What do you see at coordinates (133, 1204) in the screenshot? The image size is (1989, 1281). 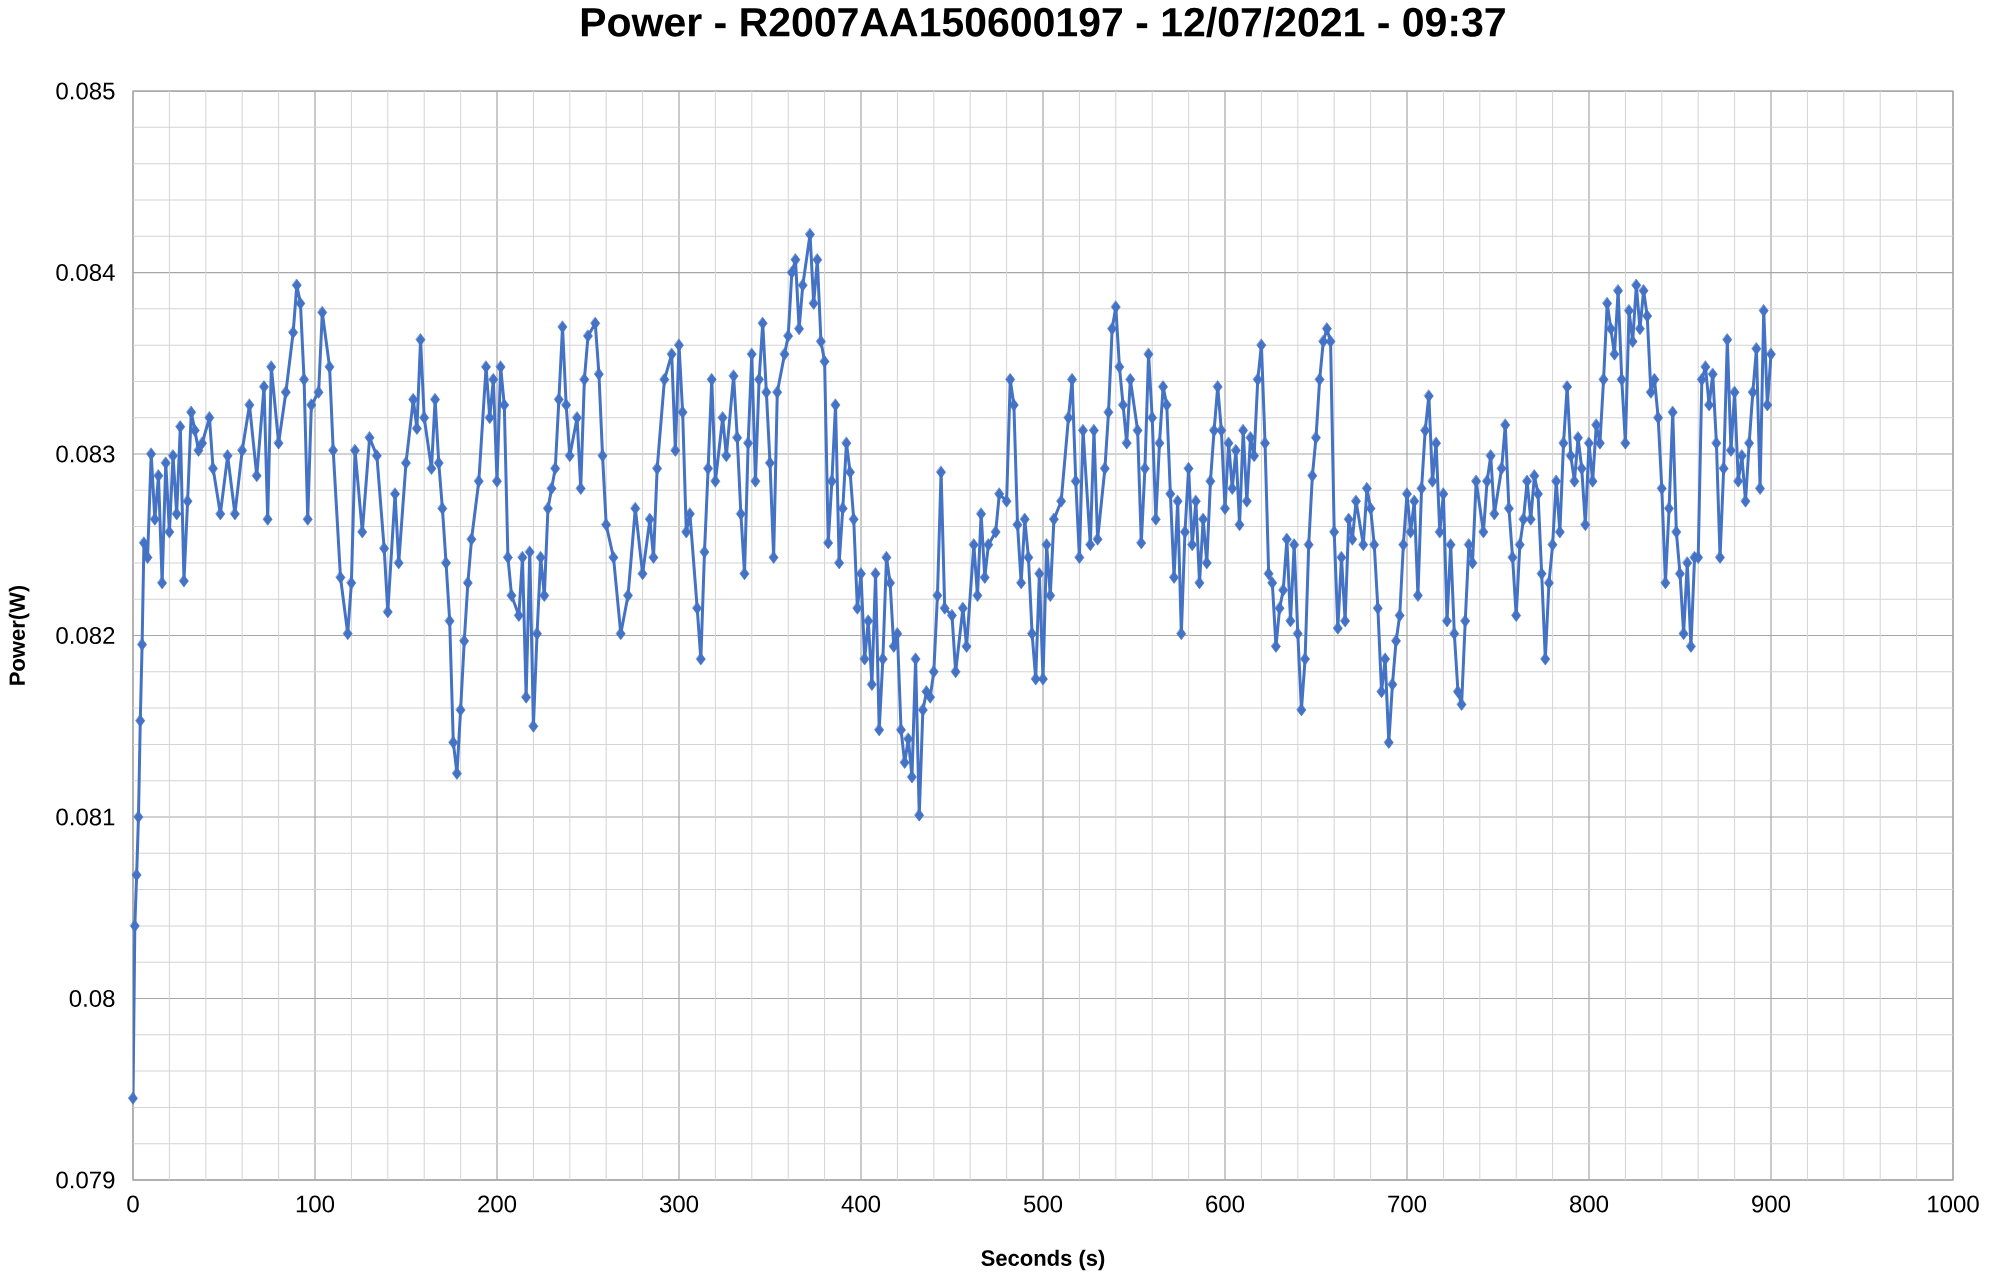 I see `x-tick-label: 0` at bounding box center [133, 1204].